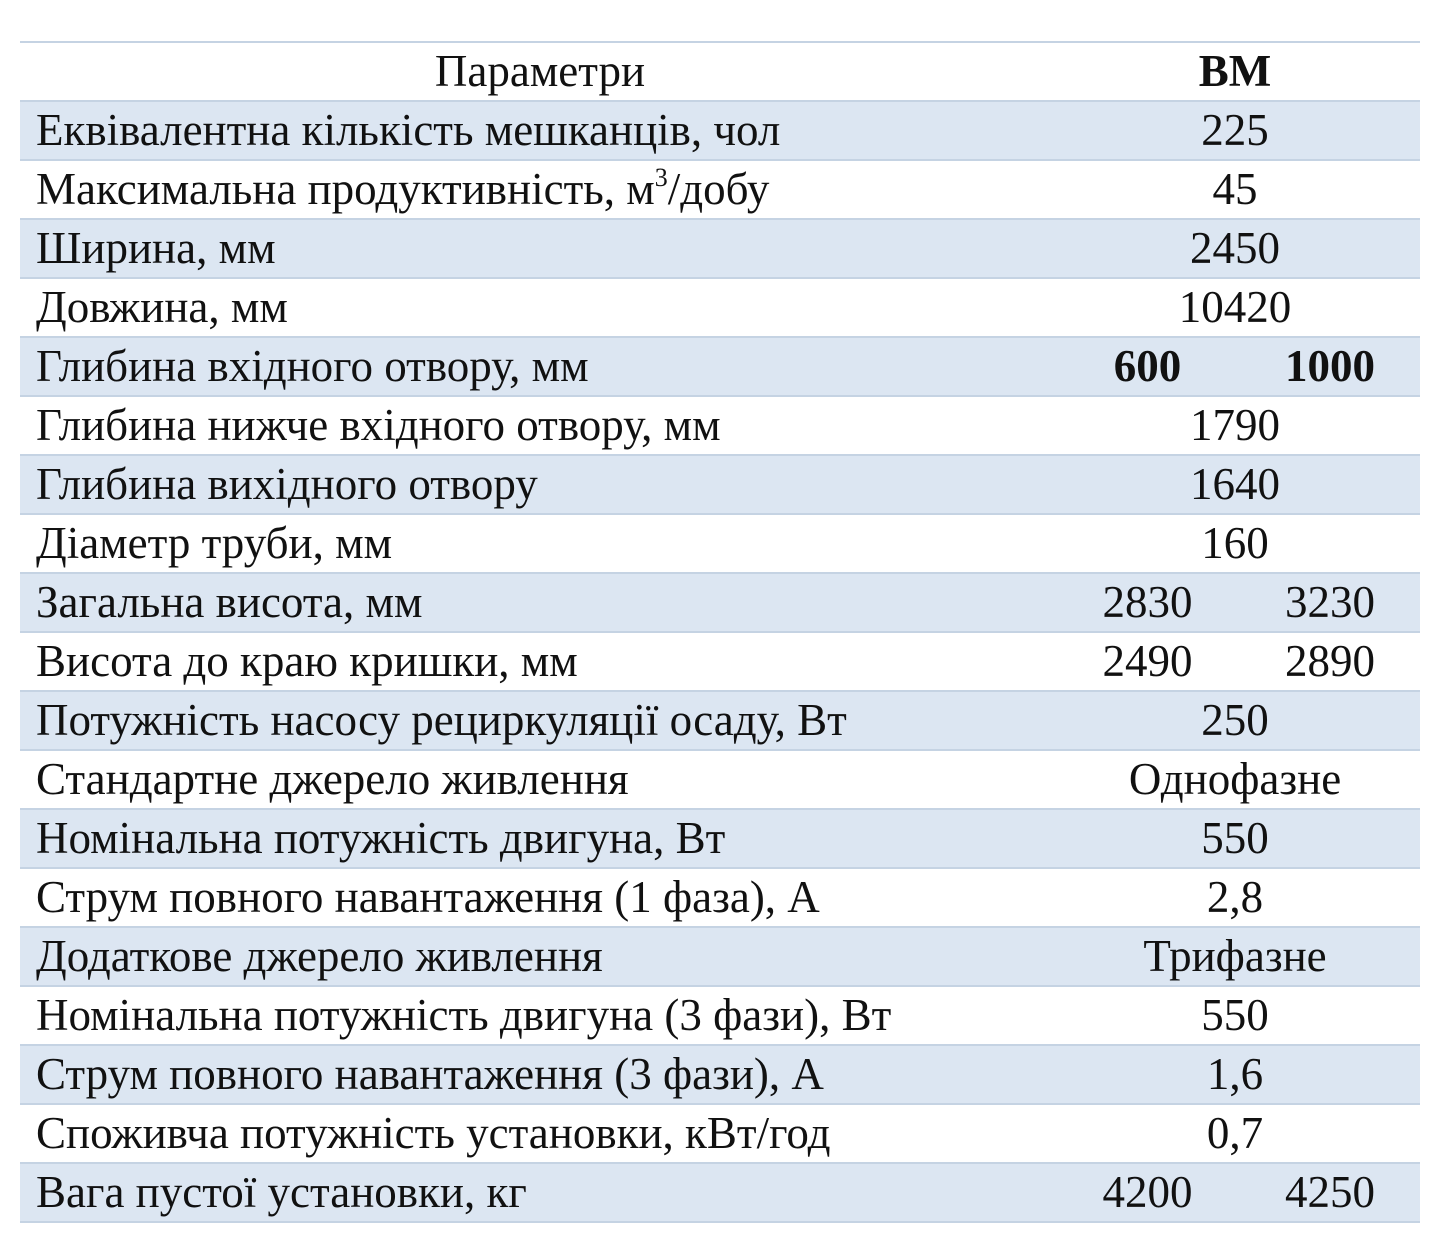 The width and height of the screenshot is (1444, 1260). I want to click on row-value: 10420, so click(1235, 307).